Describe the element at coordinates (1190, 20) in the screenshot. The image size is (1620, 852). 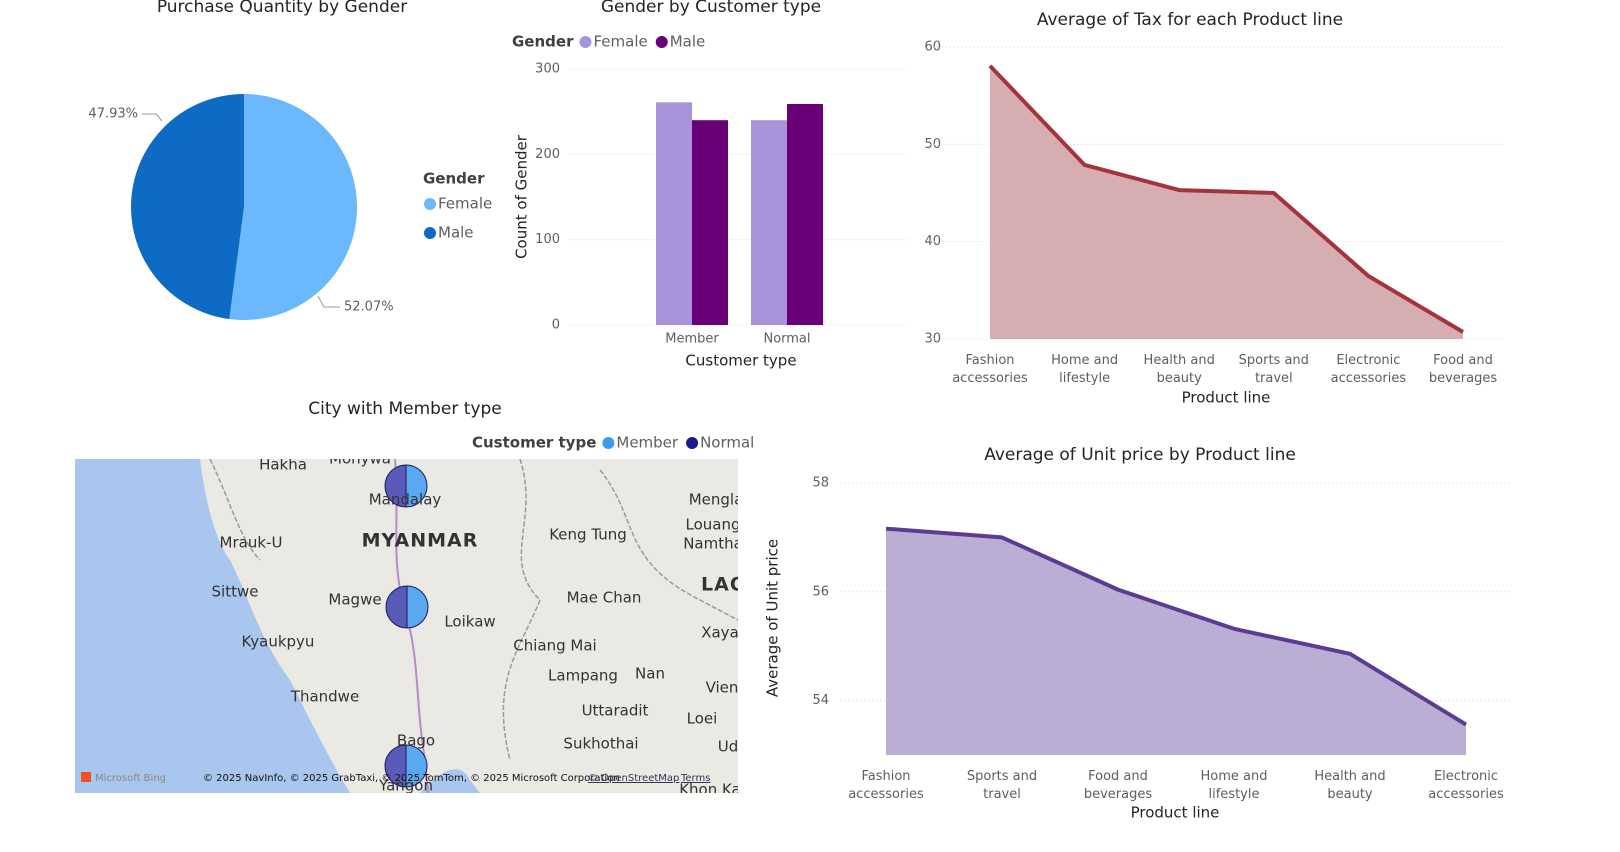
I see `chart-title: Average of Tax for each Product line` at that location.